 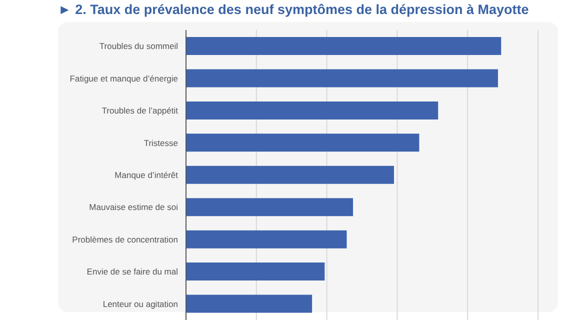 I want to click on y-tick-label: Lenteur ou agitation, so click(x=140, y=303).